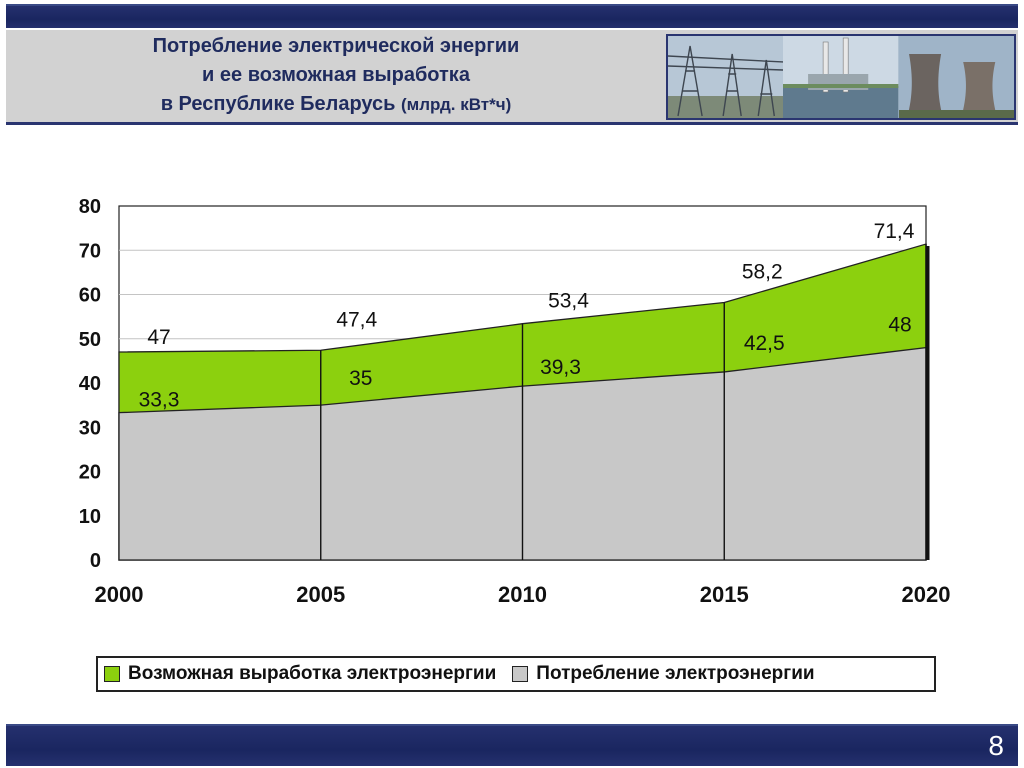  Describe the element at coordinates (512, 745) in the screenshot. I see `bottom-navy-bar: 8` at that location.